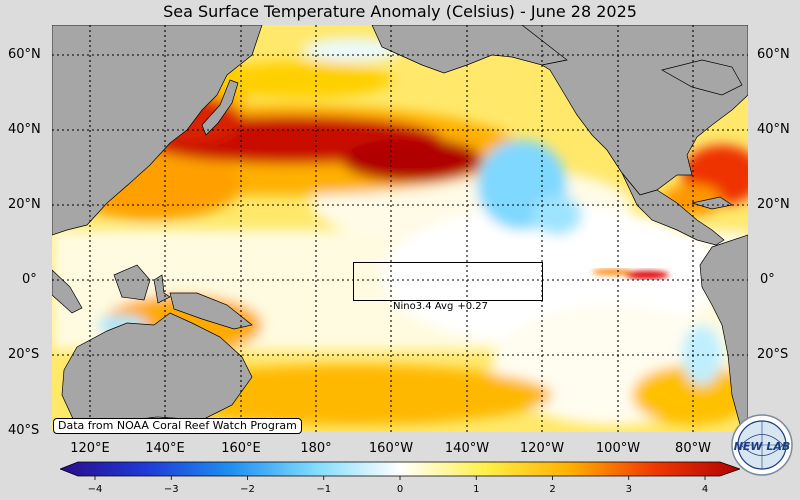 Image resolution: width=800 pixels, height=500 pixels. I want to click on lat-label-60n: 60°N, so click(24, 54).